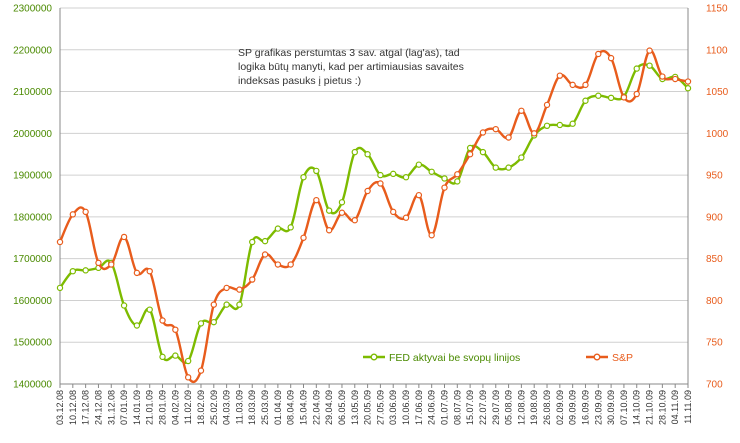  Describe the element at coordinates (662, 407) in the screenshot. I see `x-tick-label: 28.10.09` at that location.